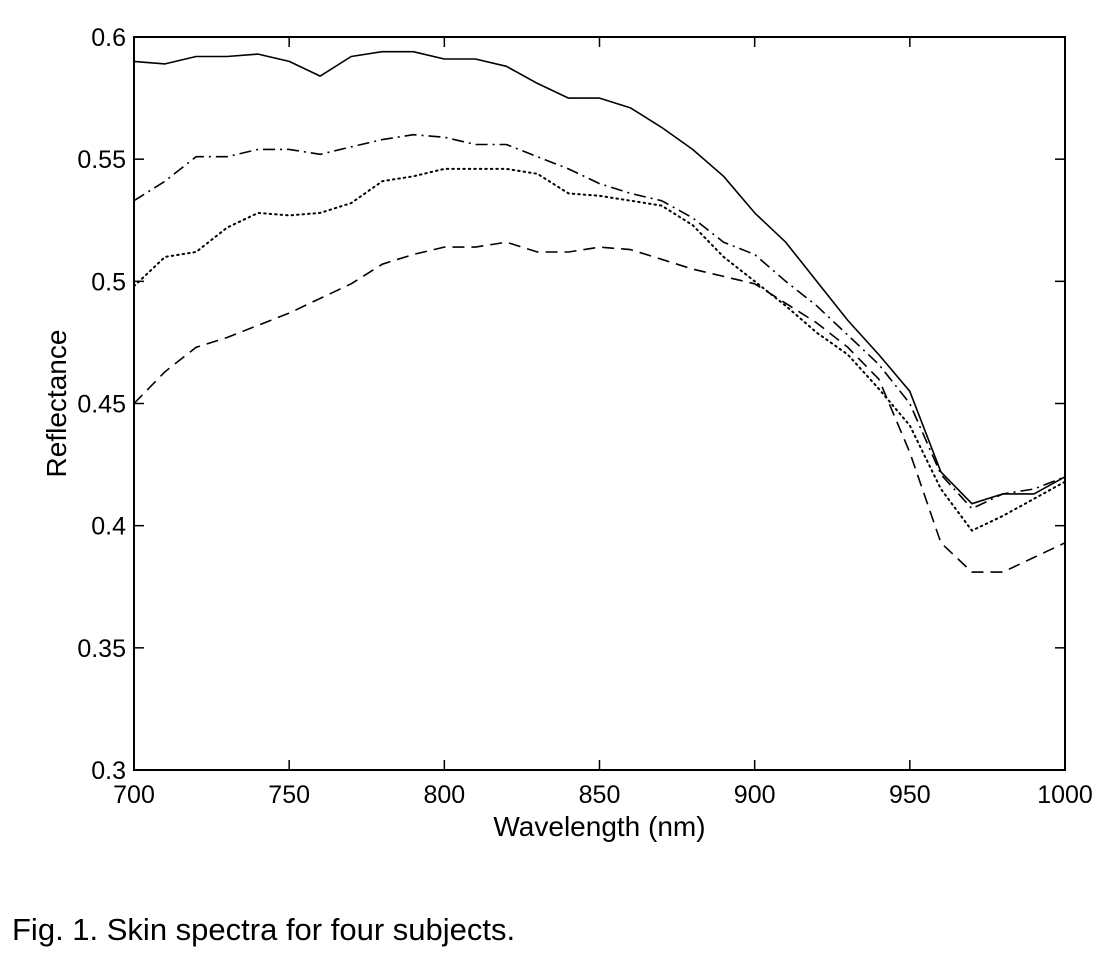 This screenshot has width=1120, height=960. I want to click on y-tick-label: 0.35, so click(101, 649).